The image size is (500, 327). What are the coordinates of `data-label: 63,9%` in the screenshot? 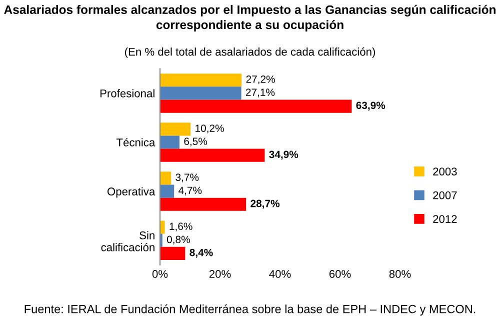 It's located at (371, 106).